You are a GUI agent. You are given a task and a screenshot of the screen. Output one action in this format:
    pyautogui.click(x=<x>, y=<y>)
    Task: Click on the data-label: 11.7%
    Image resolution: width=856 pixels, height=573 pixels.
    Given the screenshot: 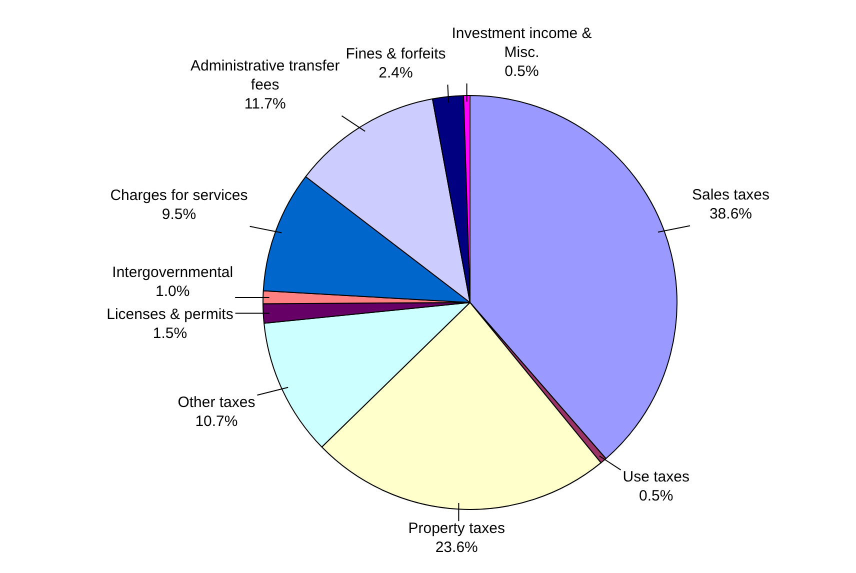 What is the action you would take?
    pyautogui.click(x=265, y=103)
    